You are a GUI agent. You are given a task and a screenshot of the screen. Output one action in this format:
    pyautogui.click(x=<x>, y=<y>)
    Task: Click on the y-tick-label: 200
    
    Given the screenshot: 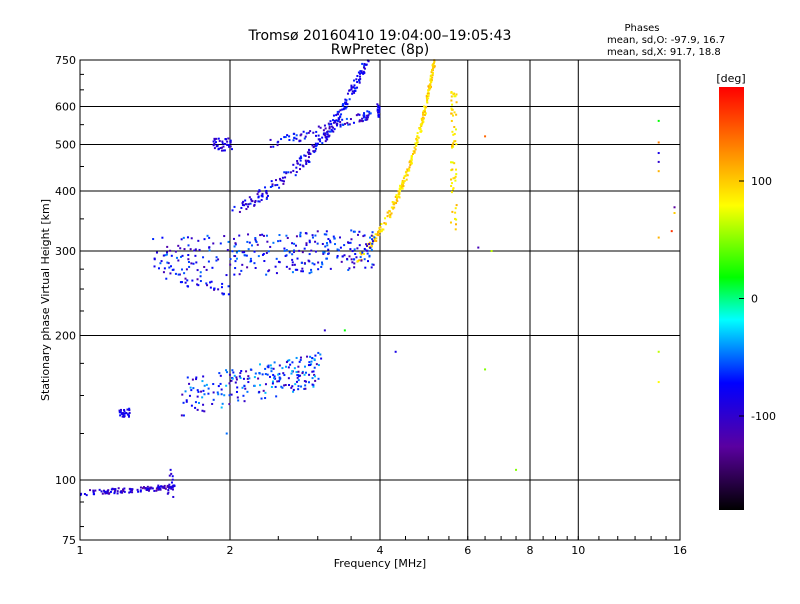 What is the action you would take?
    pyautogui.click(x=65, y=336)
    